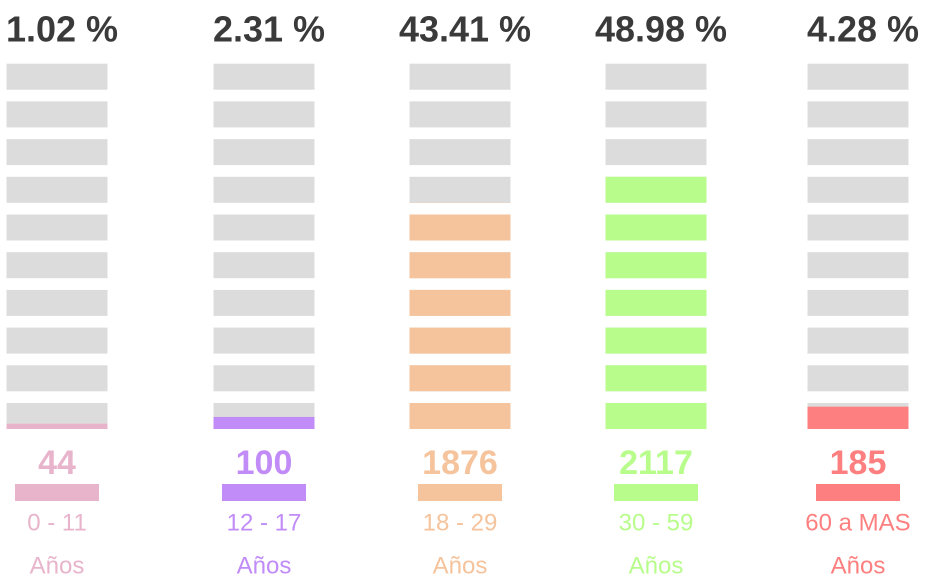 The image size is (937, 583). What do you see at coordinates (661, 29) in the screenshot?
I see `percent-label: 48.98 %` at bounding box center [661, 29].